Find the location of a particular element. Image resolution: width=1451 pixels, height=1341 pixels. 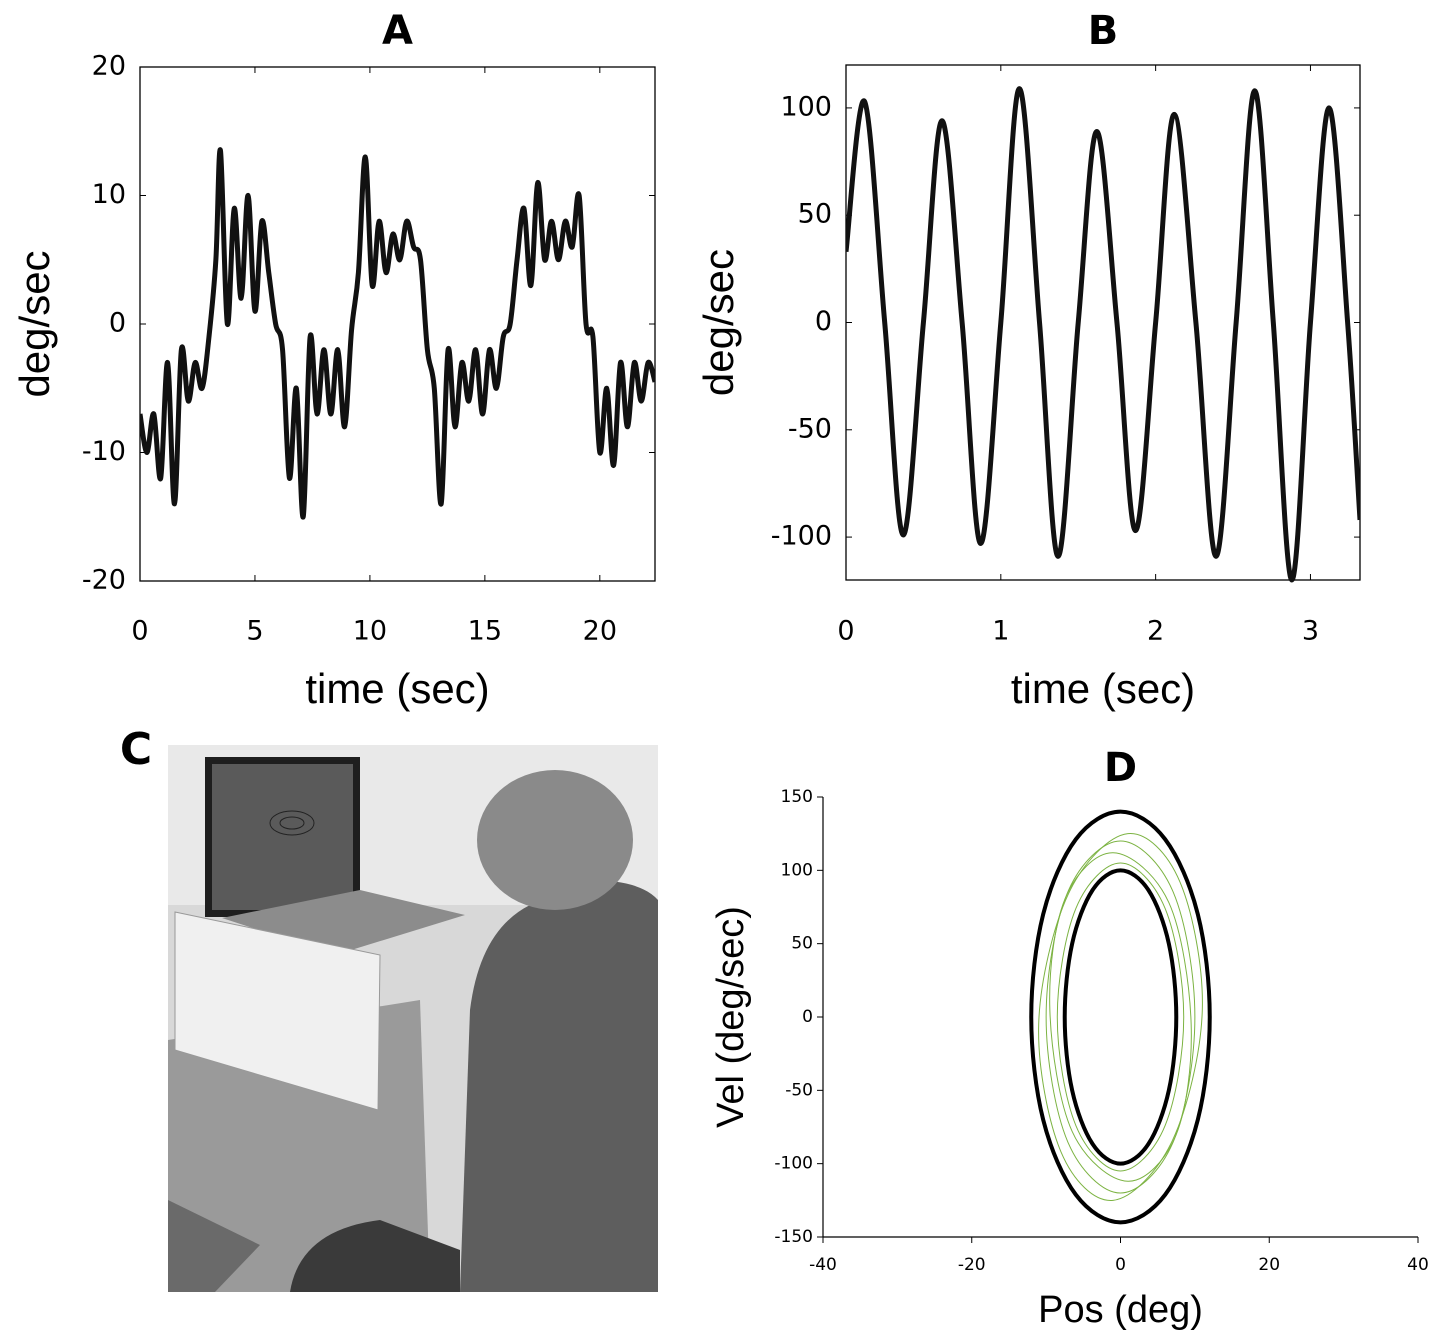

chart-title: D is located at coordinates (1120, 768).